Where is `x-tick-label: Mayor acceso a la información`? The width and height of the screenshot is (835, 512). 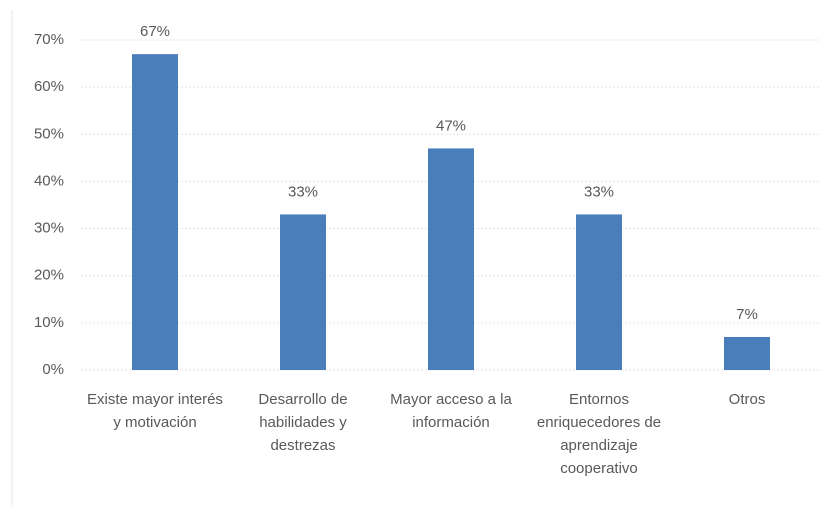 x-tick-label: Mayor acceso a la información is located at coordinates (451, 411).